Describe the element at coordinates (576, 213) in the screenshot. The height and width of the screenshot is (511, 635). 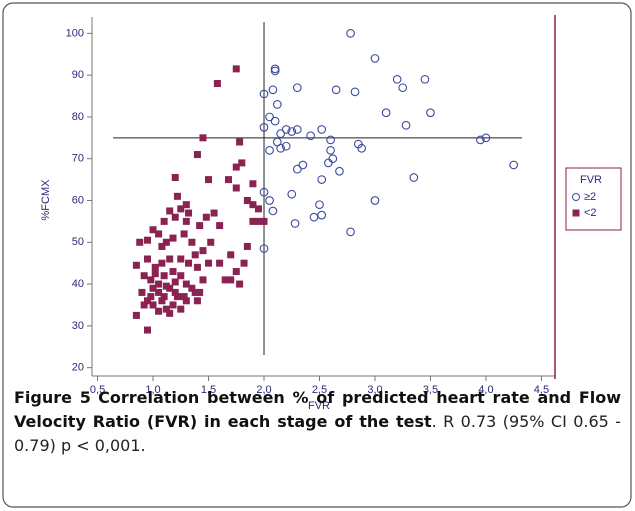
I see `legend-marker` at that location.